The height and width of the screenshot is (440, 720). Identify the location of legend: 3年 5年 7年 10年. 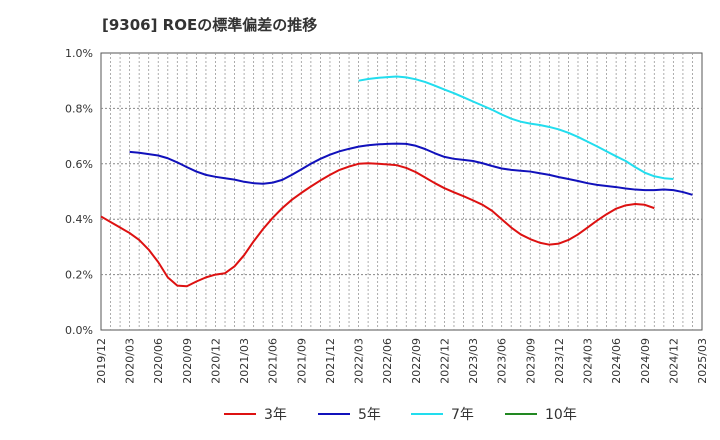
(400, 415).